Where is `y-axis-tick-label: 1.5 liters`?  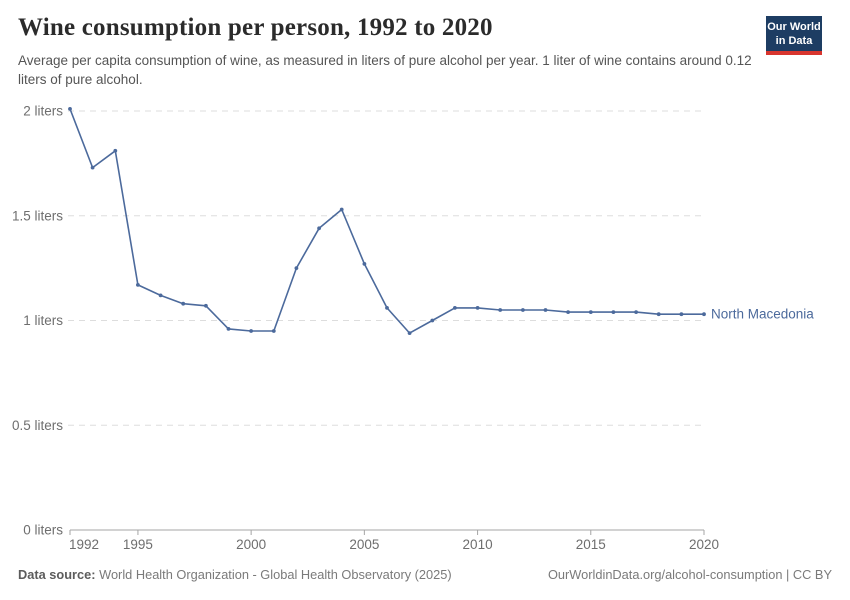 y-axis-tick-label: 1.5 liters is located at coordinates (37, 215).